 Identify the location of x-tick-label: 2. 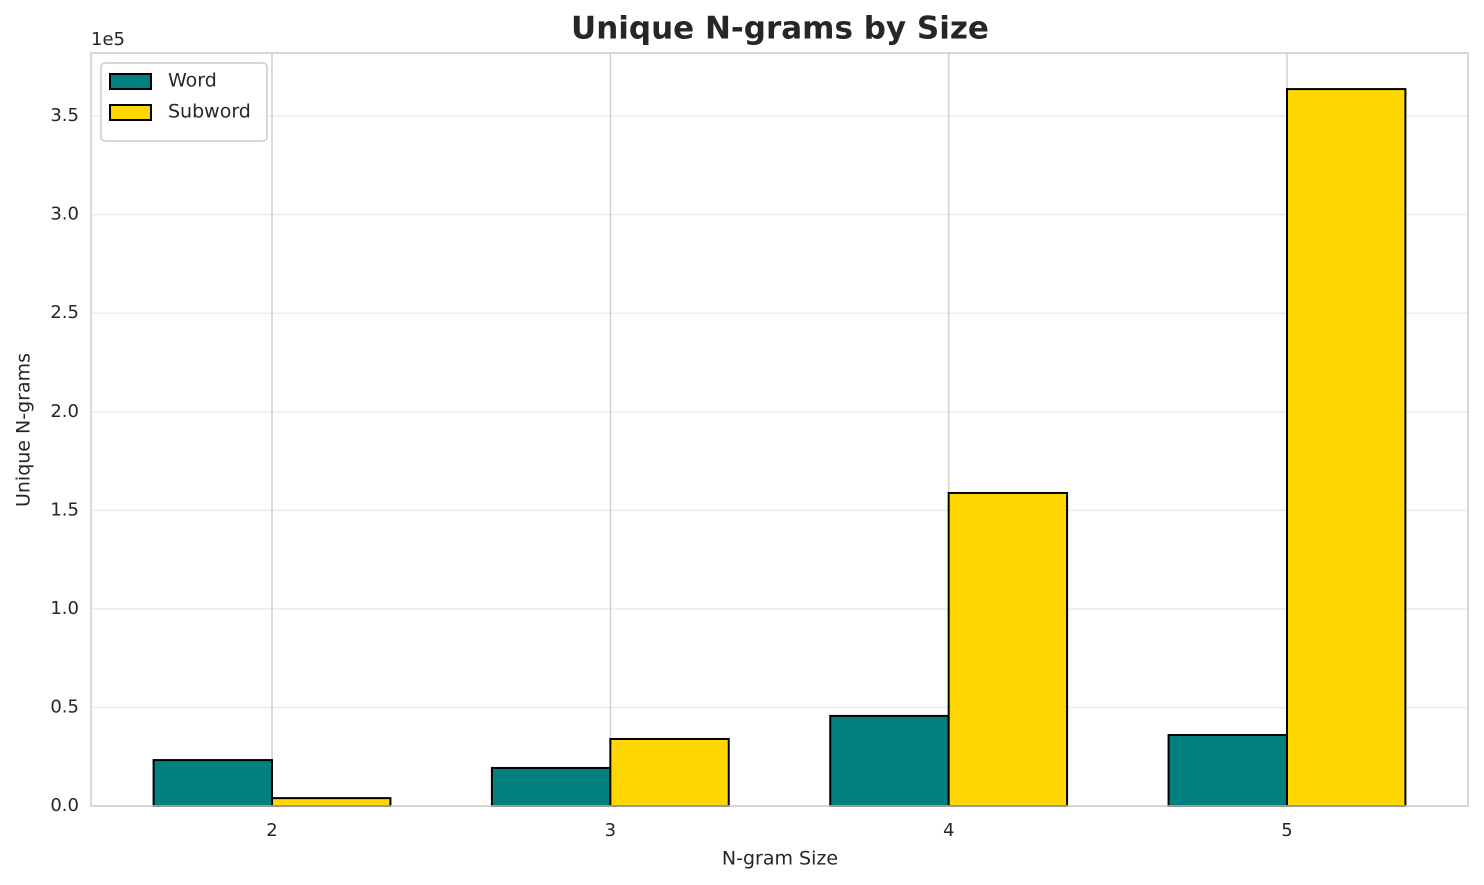
(271, 830).